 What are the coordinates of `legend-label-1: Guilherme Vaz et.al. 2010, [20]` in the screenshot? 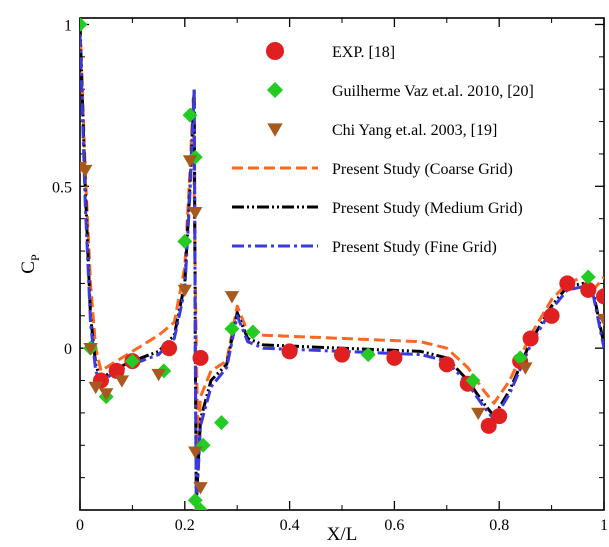 It's located at (433, 91).